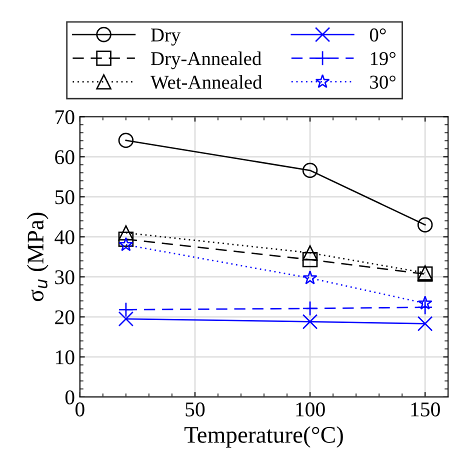  What do you see at coordinates (64, 277) in the screenshot?
I see `y-tick-label: 30` at bounding box center [64, 277].